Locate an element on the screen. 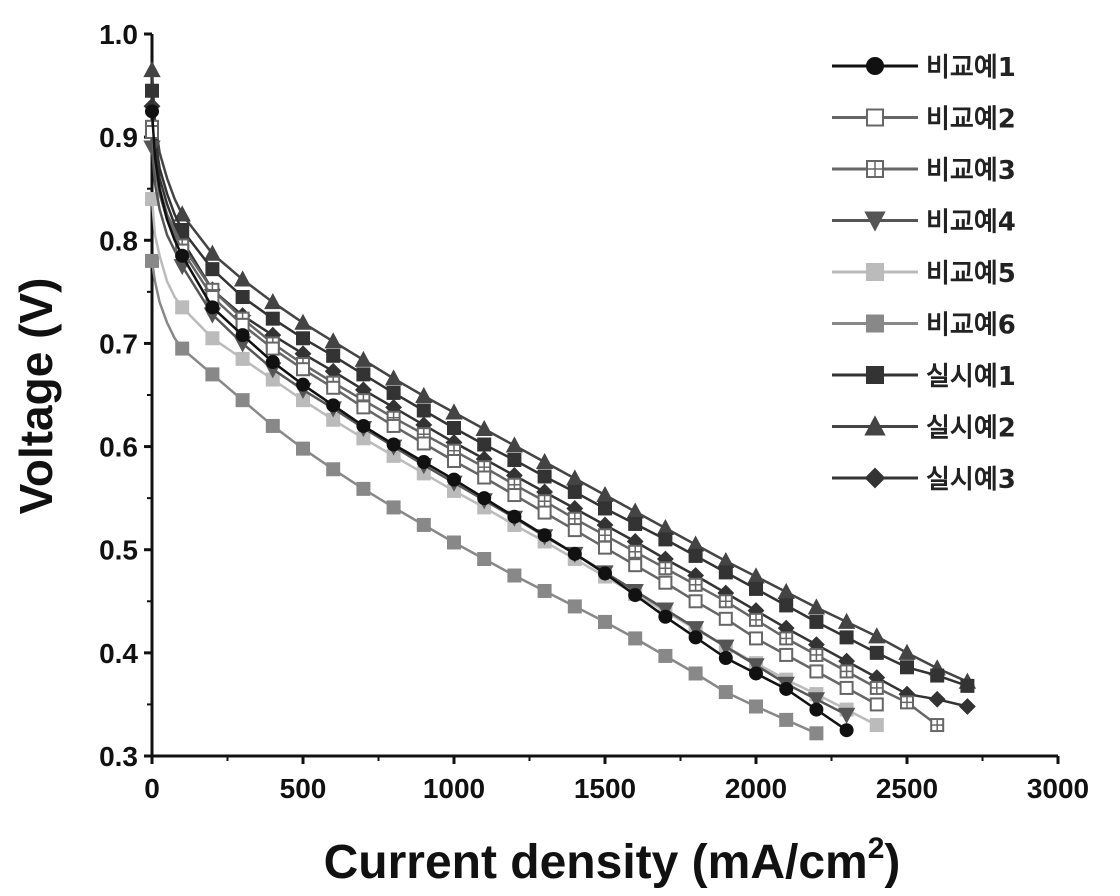 This screenshot has width=1120, height=896. legend-label: 비교예6 is located at coordinates (971, 326).